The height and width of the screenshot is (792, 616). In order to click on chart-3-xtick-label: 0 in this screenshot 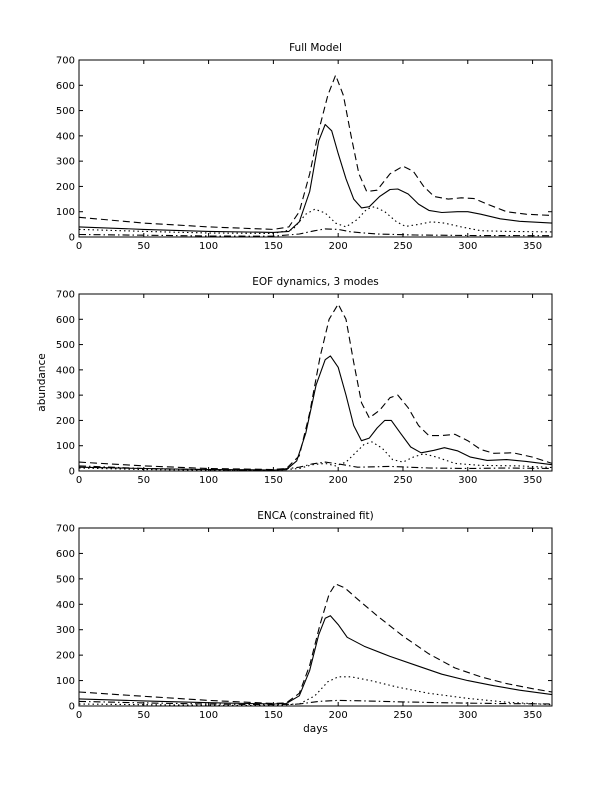, I will do `click(79, 715)`.